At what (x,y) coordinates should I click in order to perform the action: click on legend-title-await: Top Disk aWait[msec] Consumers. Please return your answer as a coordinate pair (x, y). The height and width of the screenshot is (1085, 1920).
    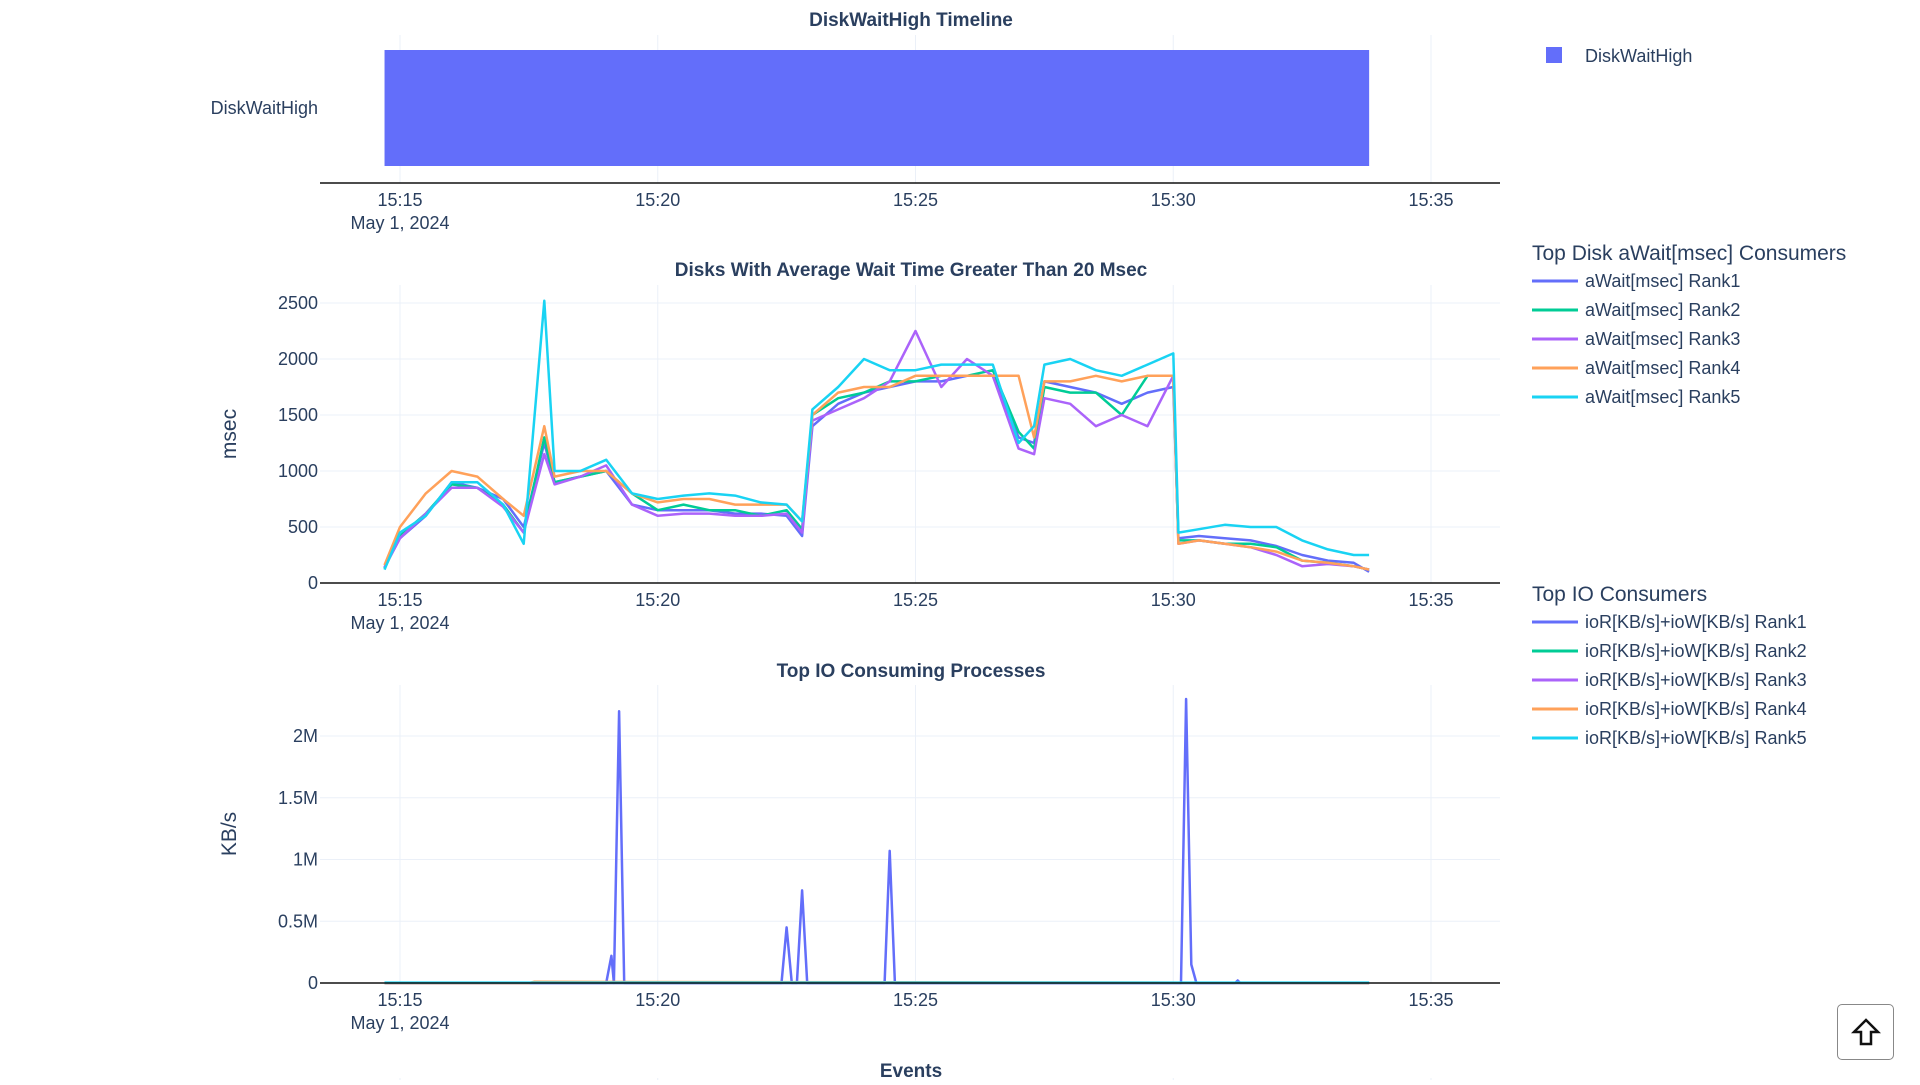
    Looking at the image, I should click on (1689, 253).